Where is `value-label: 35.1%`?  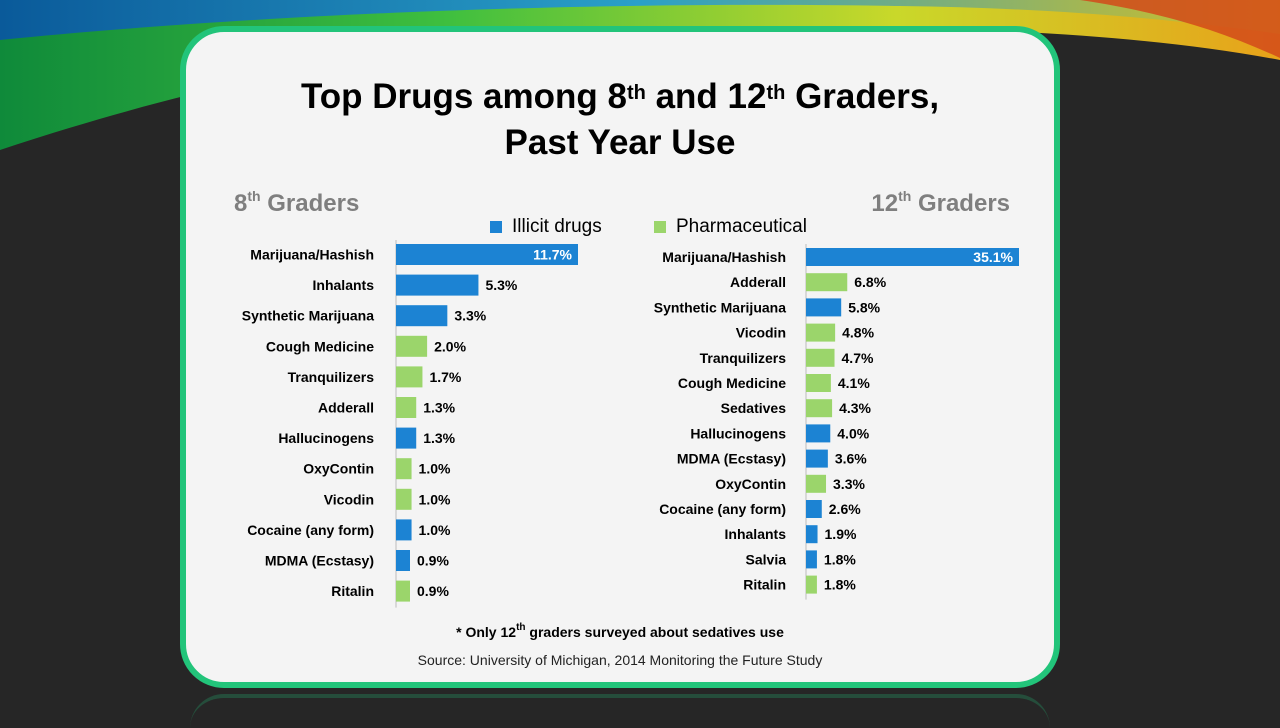 value-label: 35.1% is located at coordinates (993, 257).